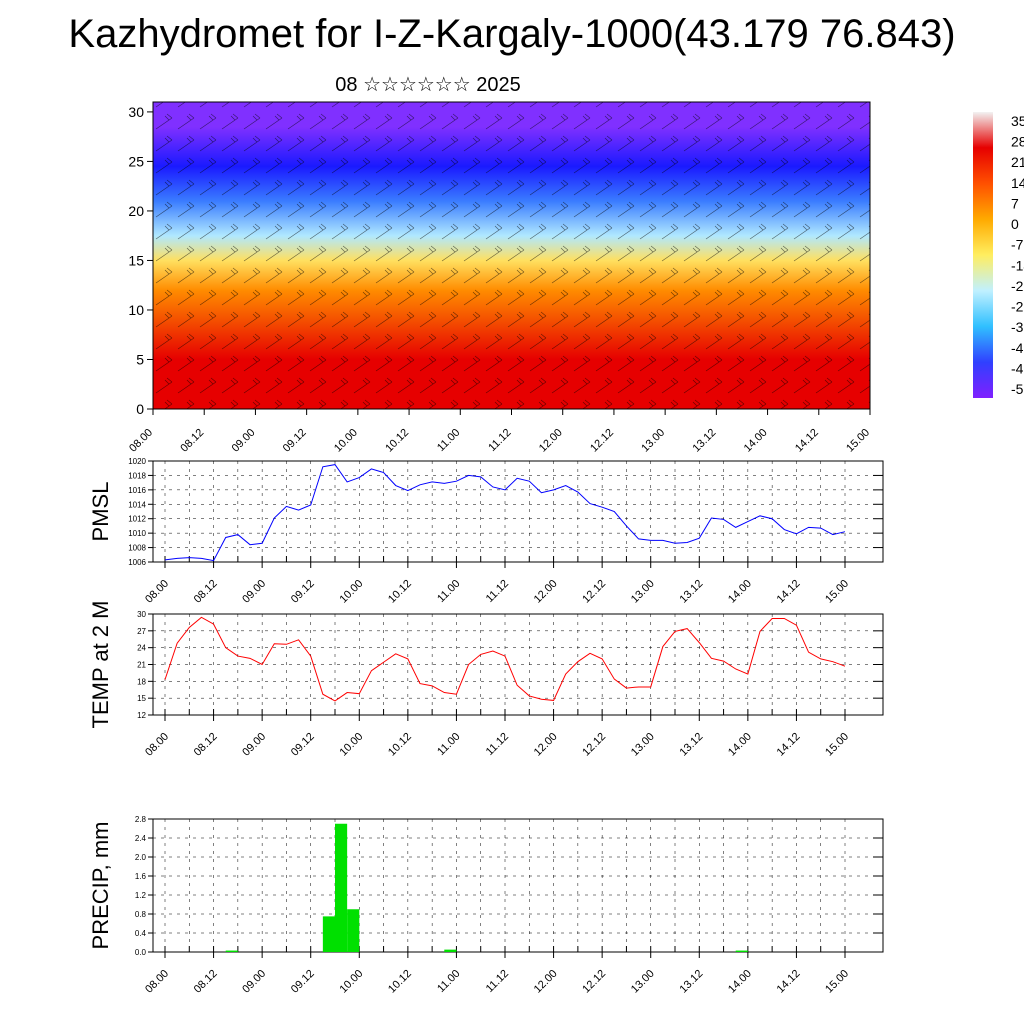 The image size is (1024, 1024). I want to click on chart-subtitle: 08 ☆☆☆☆☆☆ 2025, so click(428, 85).